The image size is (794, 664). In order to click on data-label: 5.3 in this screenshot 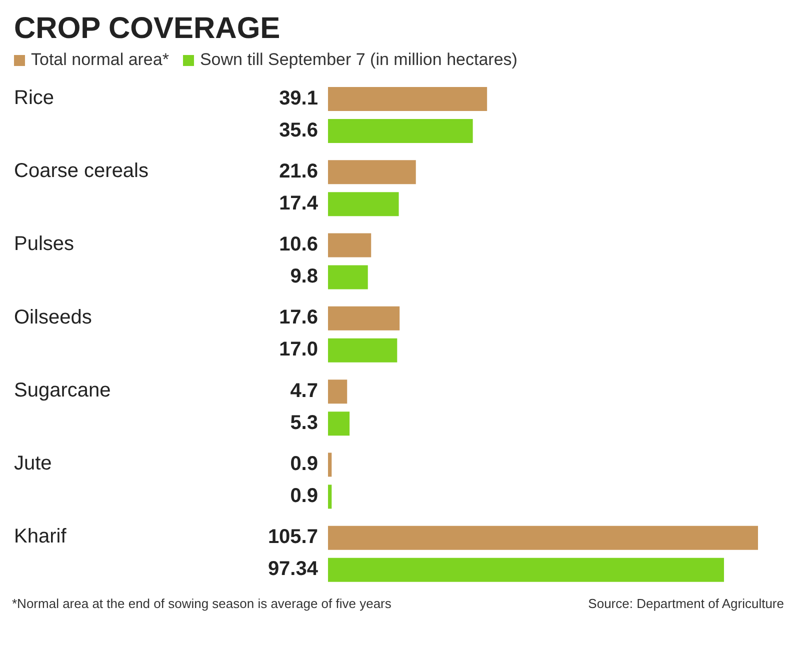, I will do `click(304, 423)`.